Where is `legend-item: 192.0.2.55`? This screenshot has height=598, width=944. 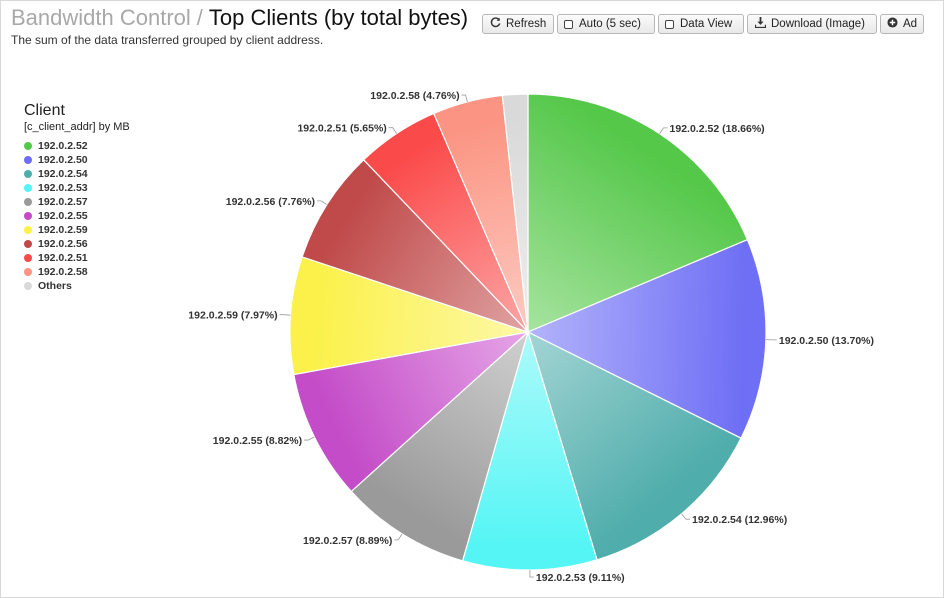
legend-item: 192.0.2.55 is located at coordinates (77, 216).